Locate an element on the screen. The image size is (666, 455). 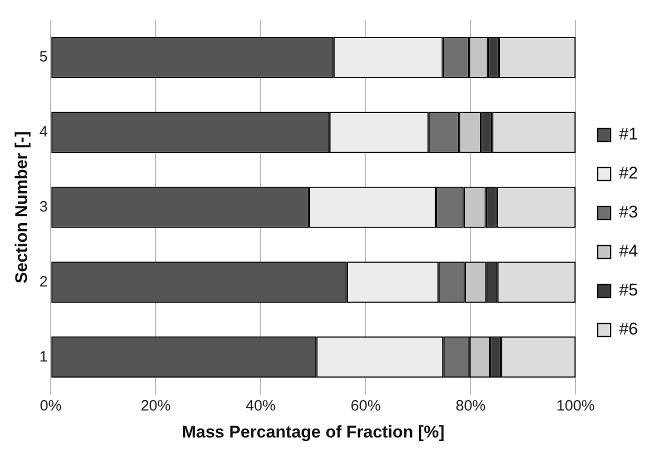
y-tick-label: 2 is located at coordinates (43, 281).